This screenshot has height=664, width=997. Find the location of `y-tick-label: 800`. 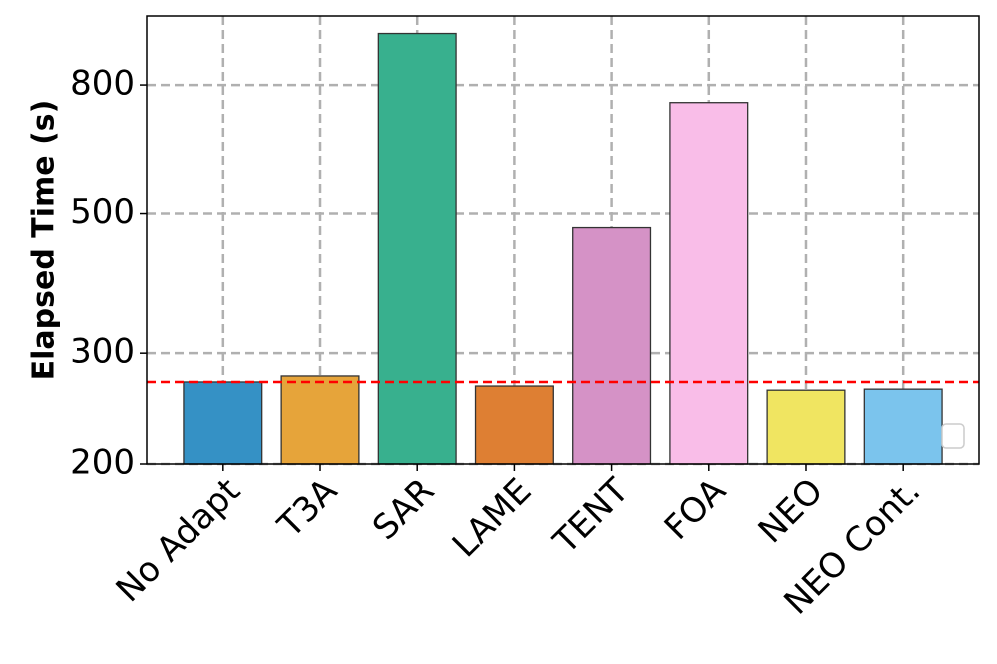

y-tick-label: 800 is located at coordinates (102, 84).